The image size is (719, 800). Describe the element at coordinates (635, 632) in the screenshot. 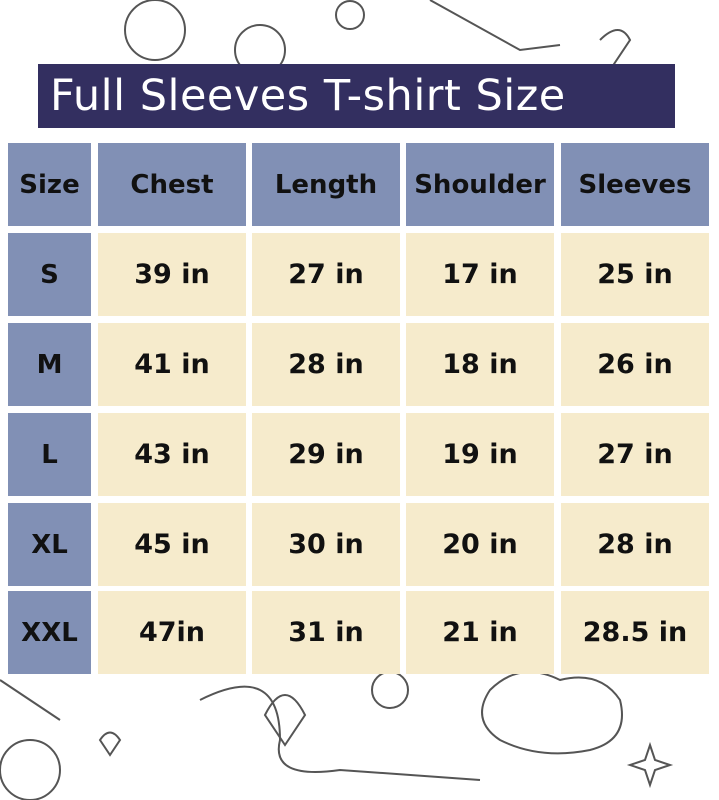

I see `cell-sleeves: 28.5 in` at that location.